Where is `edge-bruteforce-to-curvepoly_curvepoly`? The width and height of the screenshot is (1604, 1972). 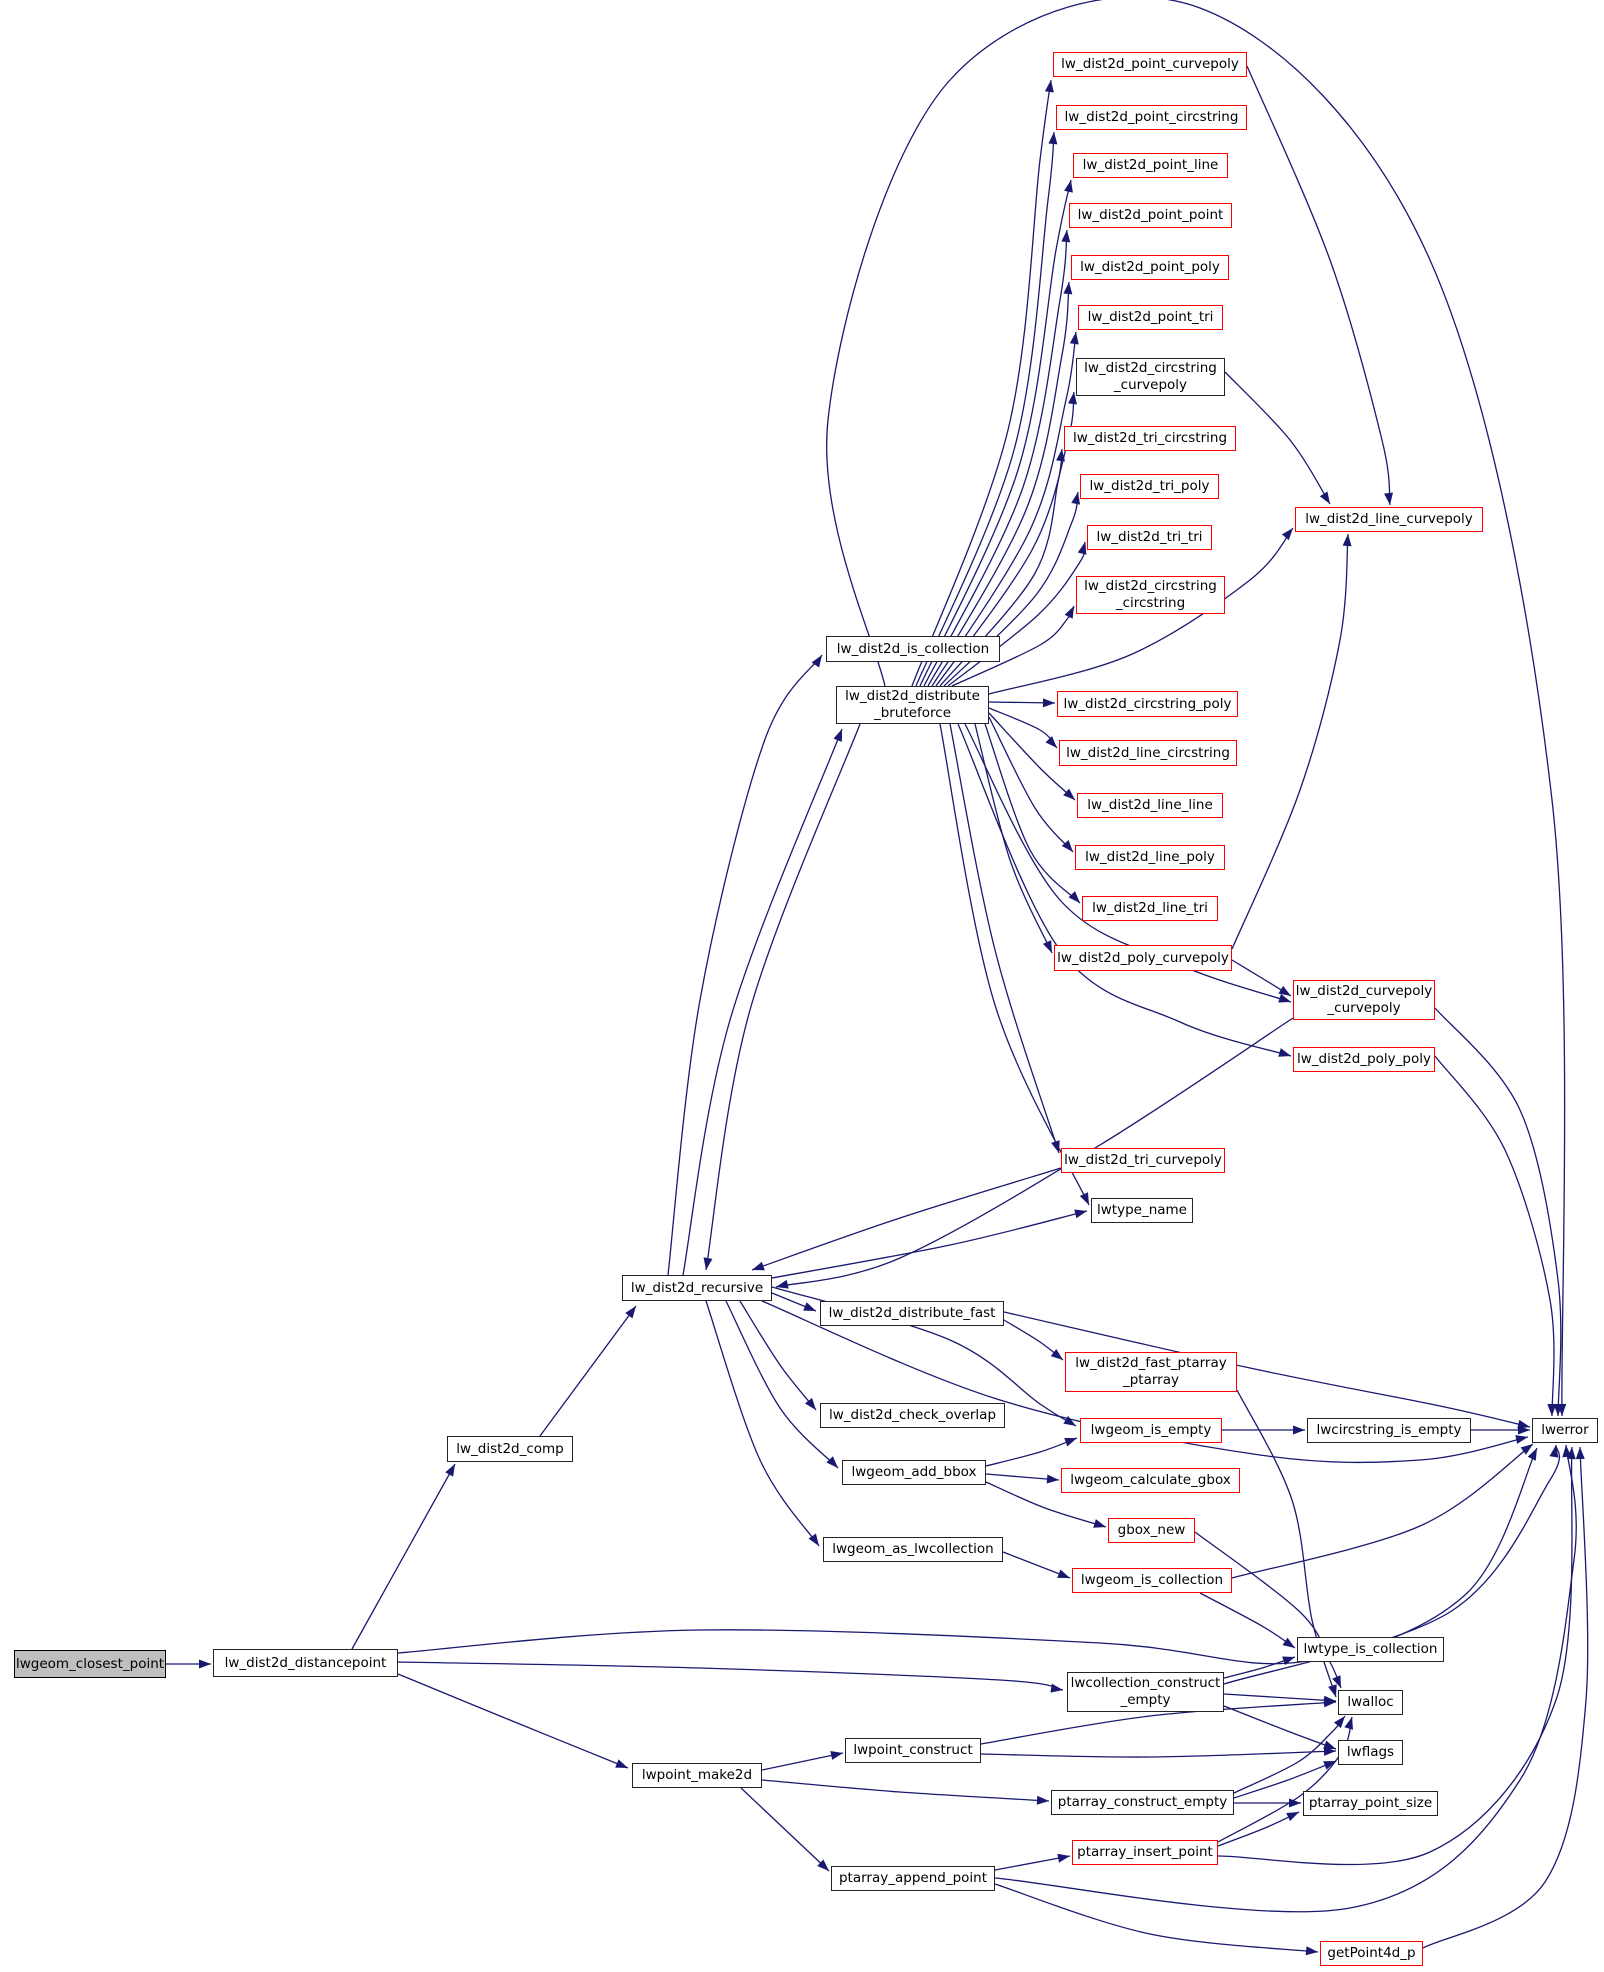 edge-bruteforce-to-curvepoly_curvepoly is located at coordinates (1128, 863).